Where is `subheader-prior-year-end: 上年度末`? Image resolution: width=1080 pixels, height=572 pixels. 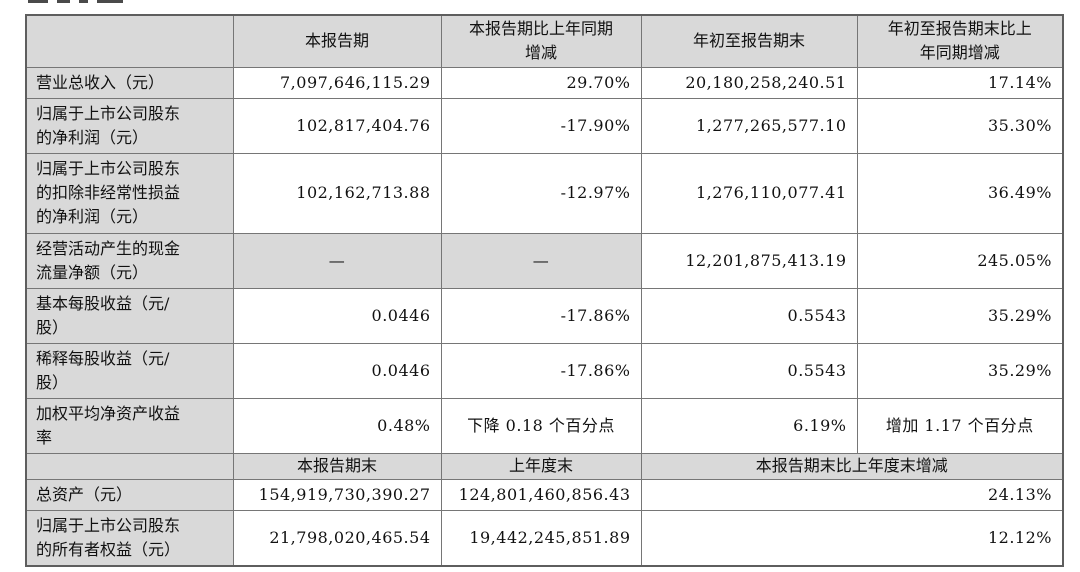
subheader-prior-year-end: 上年度末 is located at coordinates (541, 466).